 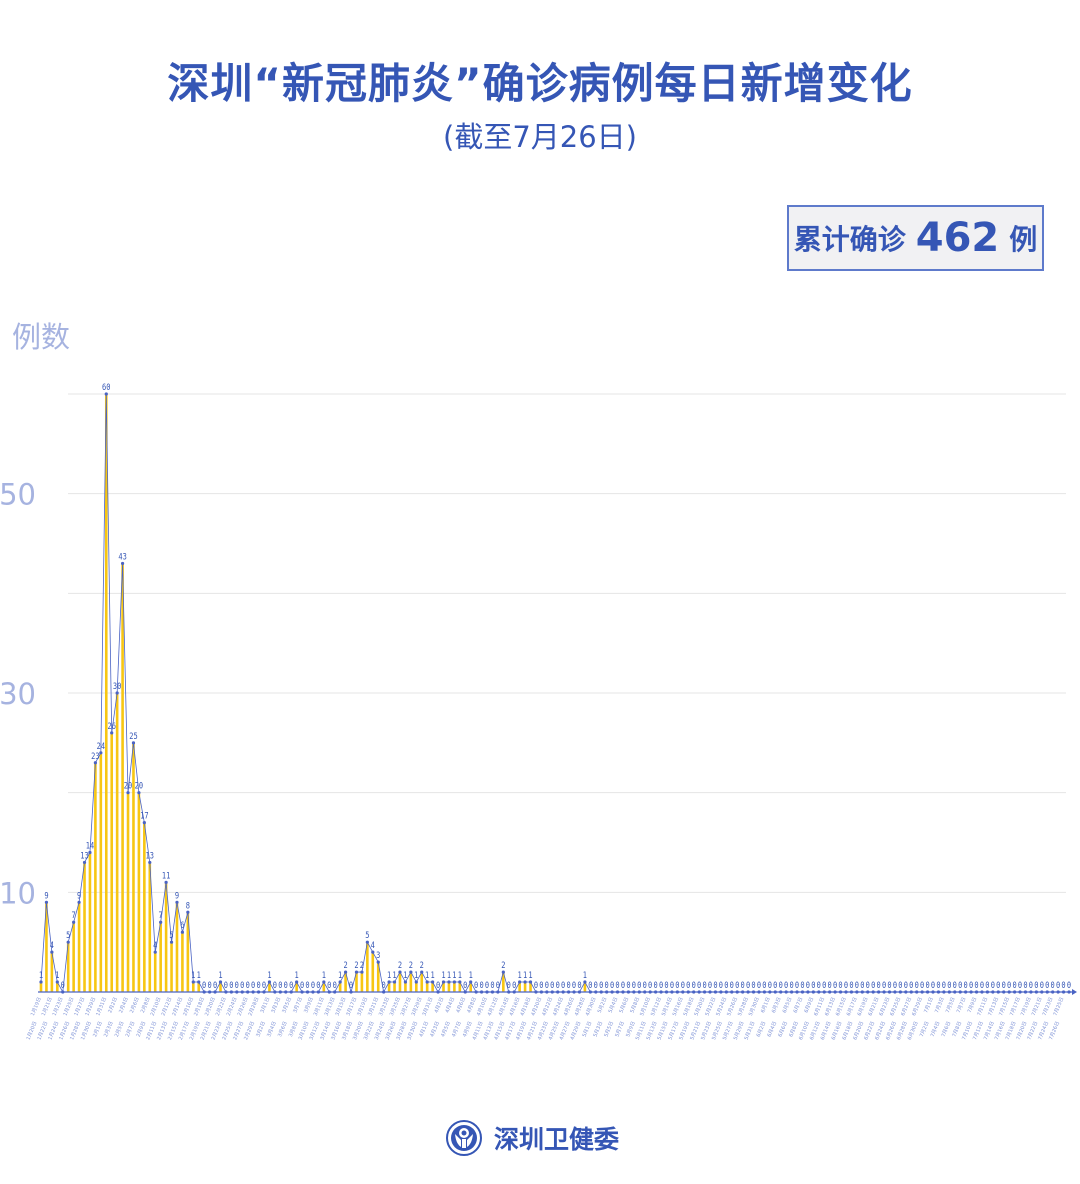 What do you see at coordinates (98, 1029) in the screenshot?
I see `x-tick-label: 2月1日` at bounding box center [98, 1029].